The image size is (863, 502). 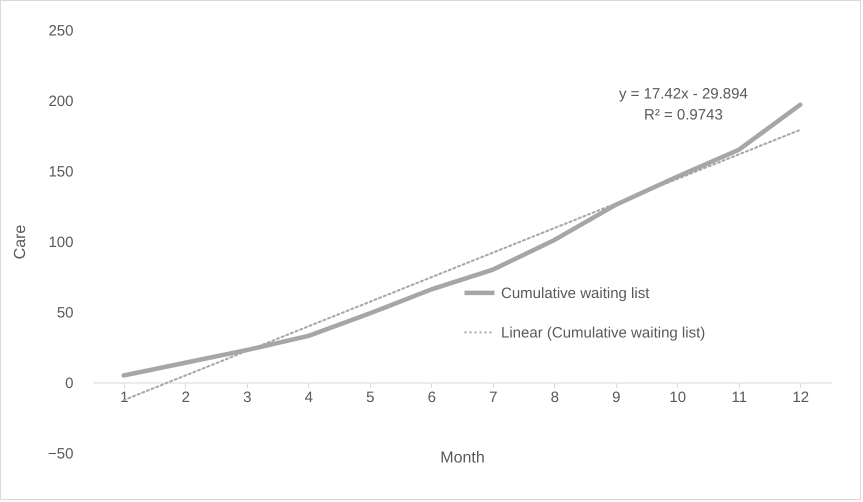 I want to click on x-tick-label: 4, so click(x=308, y=397).